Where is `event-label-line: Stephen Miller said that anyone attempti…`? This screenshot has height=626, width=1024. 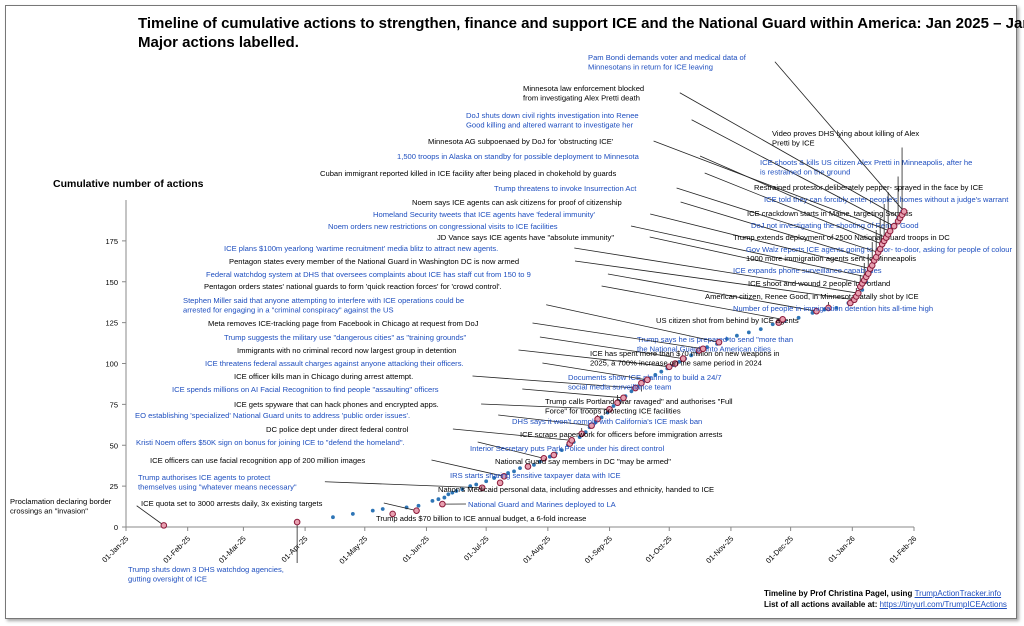
event-label-line: Stephen Miller said that anyone attempti… is located at coordinates (323, 300).